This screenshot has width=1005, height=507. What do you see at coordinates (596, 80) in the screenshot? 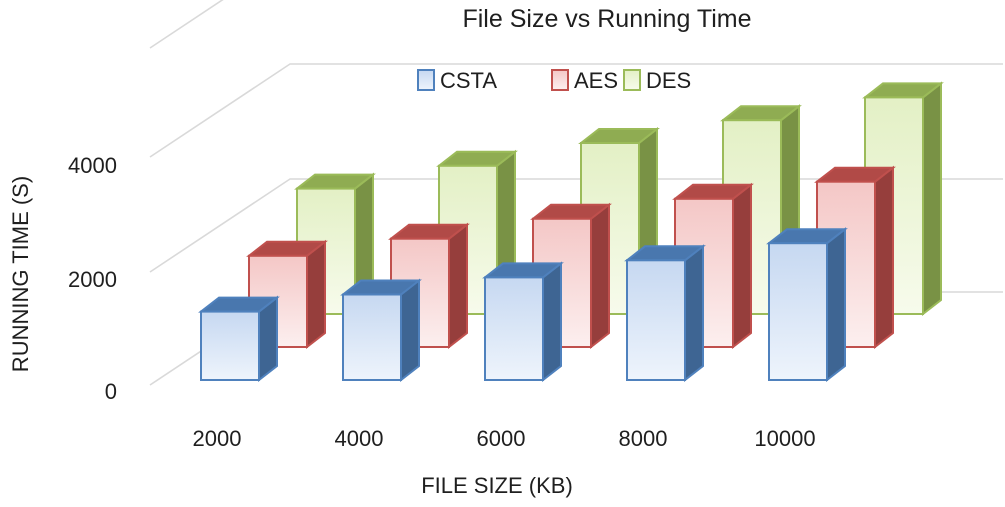
I see `legend-label: AES` at bounding box center [596, 80].